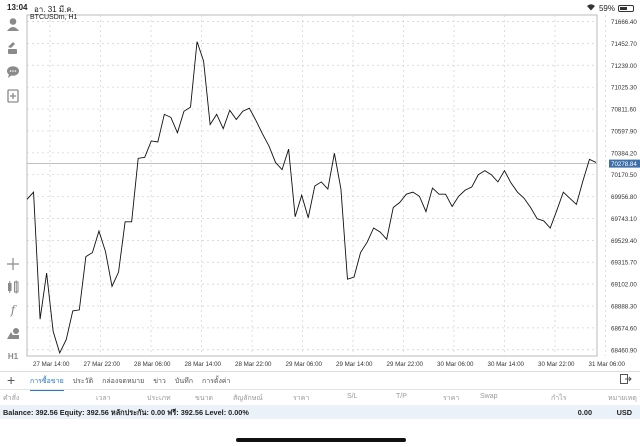 This screenshot has height=447, width=640. What do you see at coordinates (159, 381) in the screenshot?
I see `tab-3: ข่าว` at bounding box center [159, 381].